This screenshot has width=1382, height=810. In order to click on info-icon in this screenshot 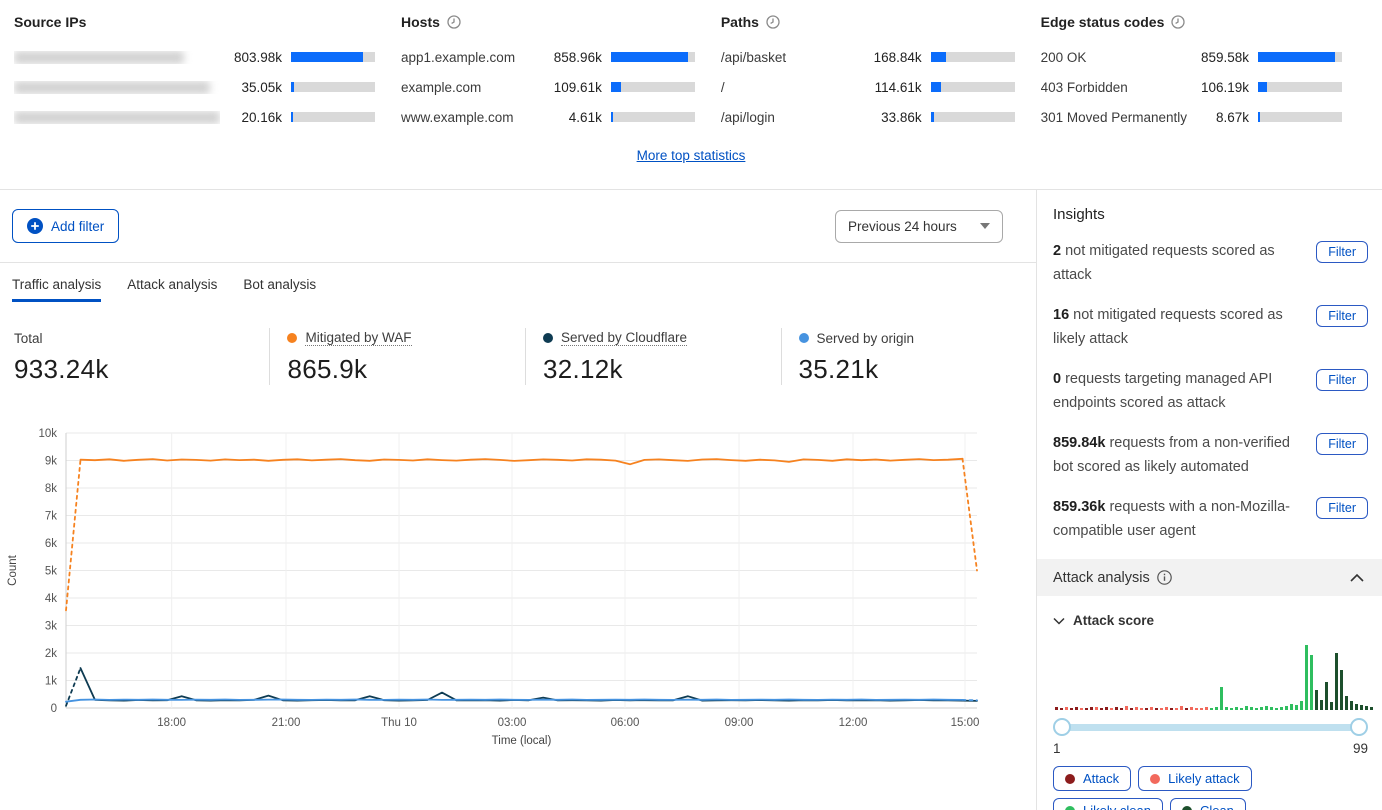, I will do `click(1164, 577)`.